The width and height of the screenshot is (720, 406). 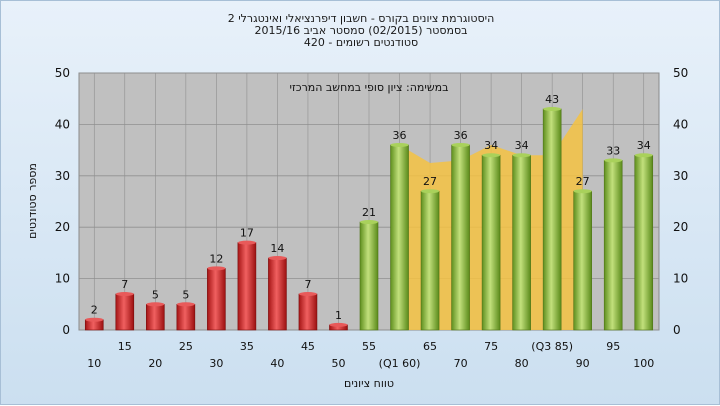 What do you see at coordinates (491, 346) in the screenshot?
I see `x-tick-label: 75` at bounding box center [491, 346].